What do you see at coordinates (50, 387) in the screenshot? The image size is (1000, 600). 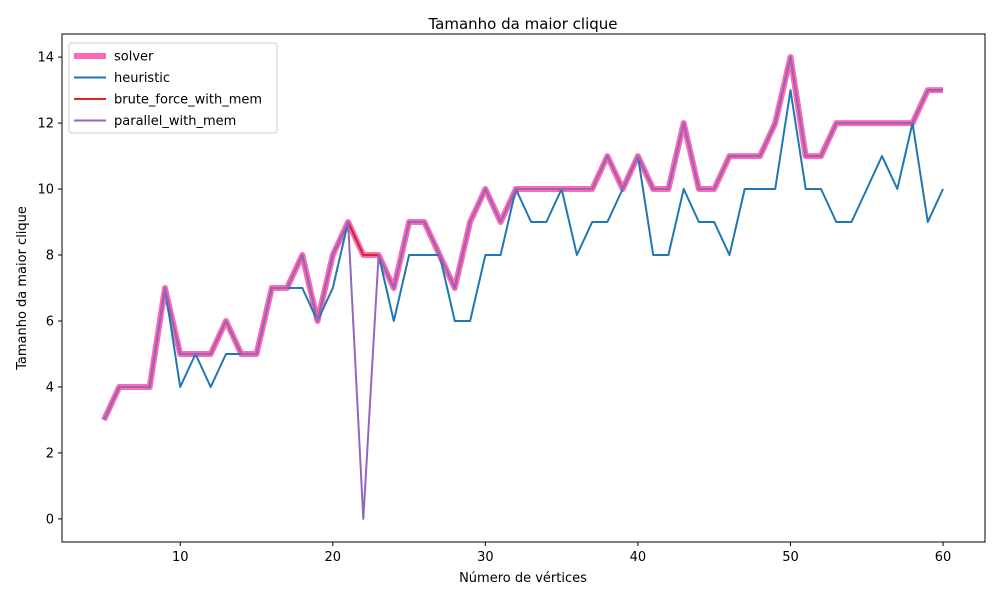 I see `y-tick-label: 4` at bounding box center [50, 387].